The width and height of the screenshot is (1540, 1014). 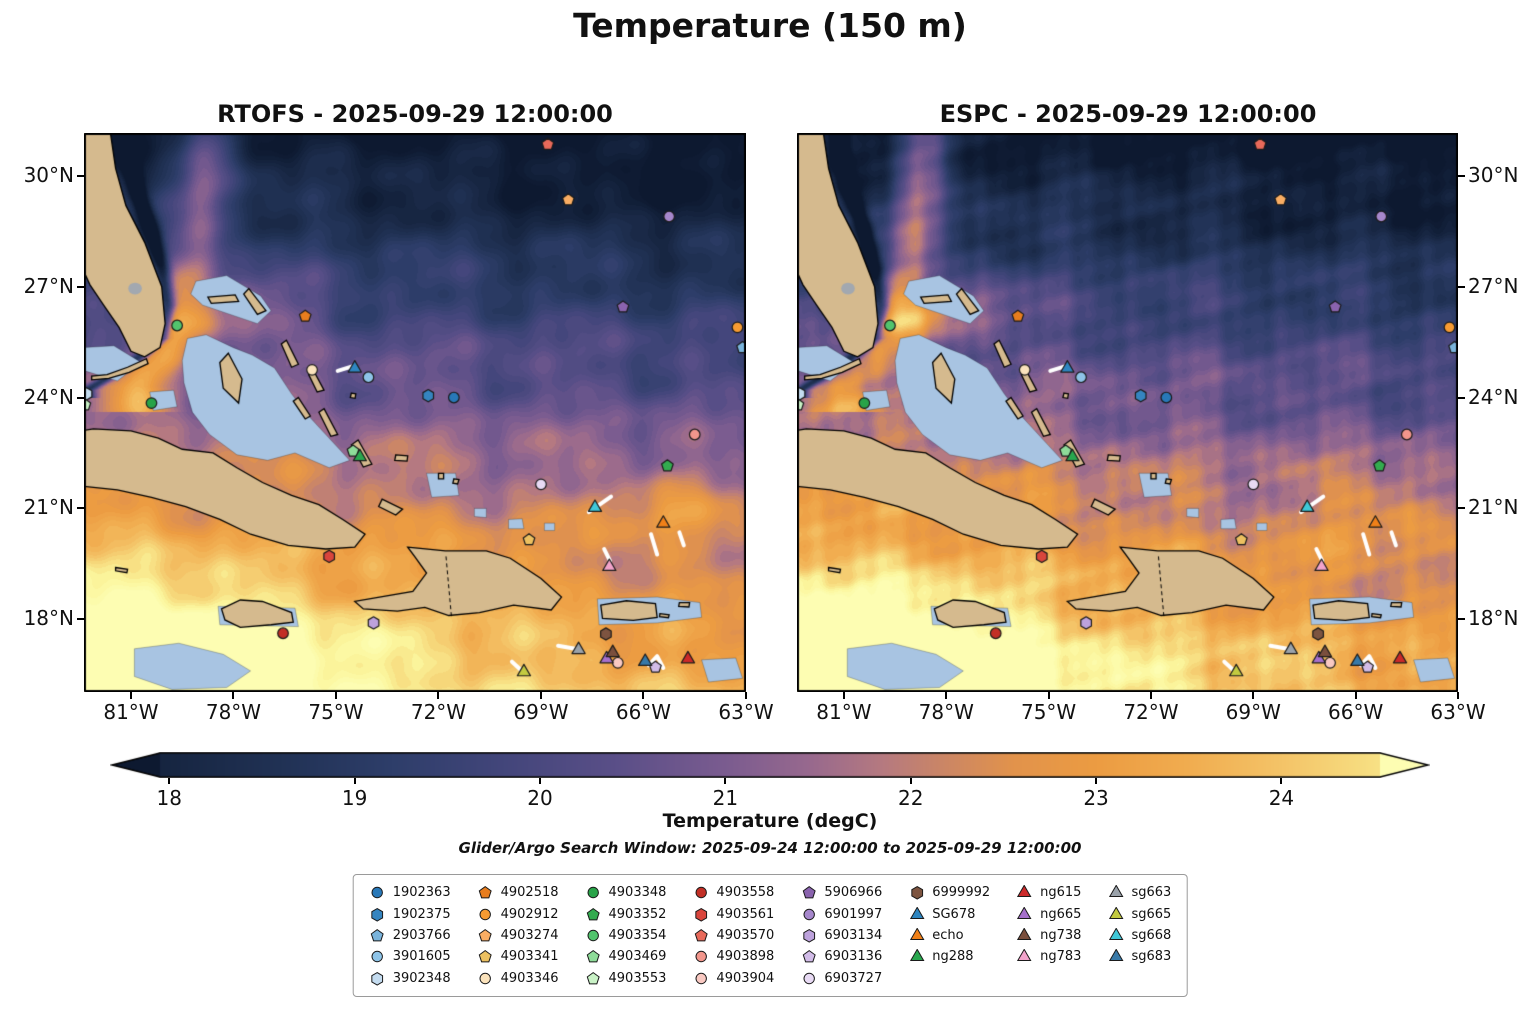 I want to click on figure-title: Temperature (150 m), so click(x=770, y=25).